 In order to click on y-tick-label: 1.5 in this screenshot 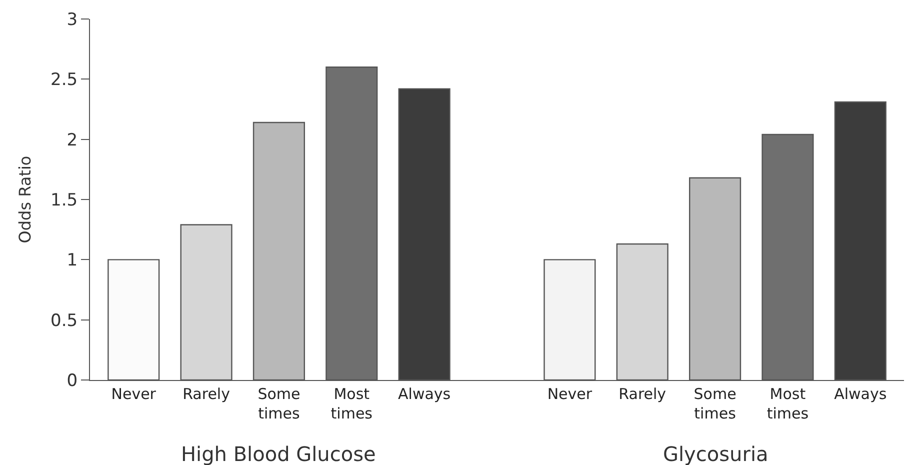, I will do `click(64, 200)`.